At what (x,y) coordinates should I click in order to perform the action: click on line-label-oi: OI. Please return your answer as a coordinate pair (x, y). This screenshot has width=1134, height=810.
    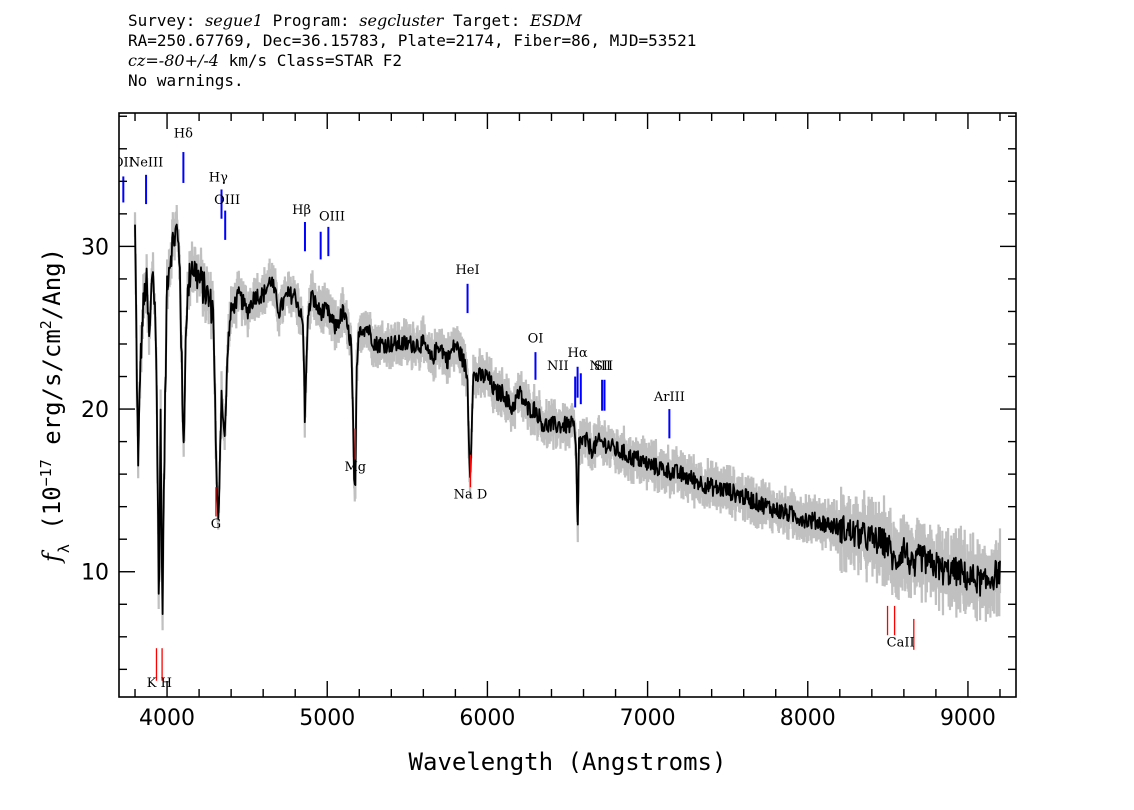
    Looking at the image, I should click on (536, 338).